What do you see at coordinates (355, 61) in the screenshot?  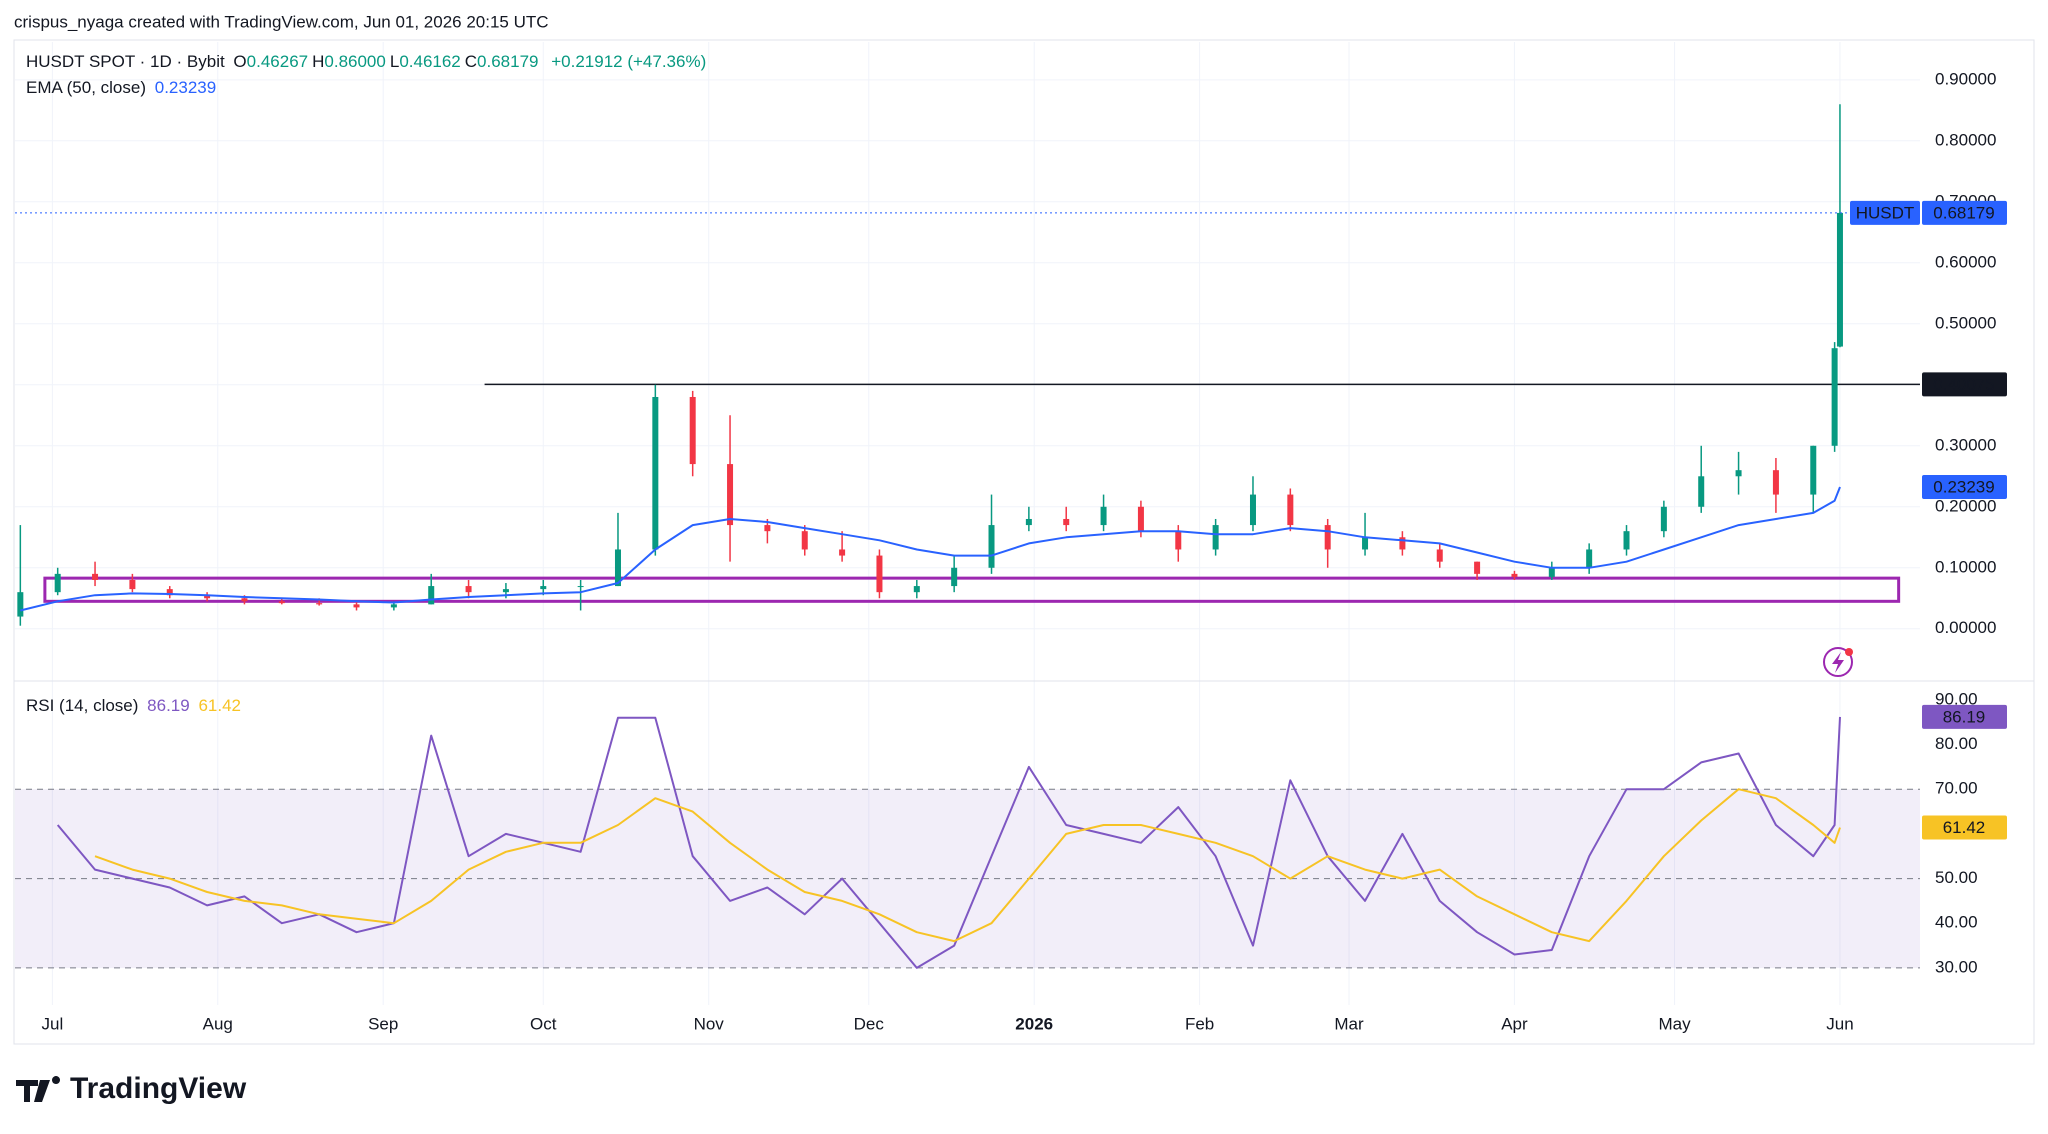 I see `ohlc-value: 0.86000` at bounding box center [355, 61].